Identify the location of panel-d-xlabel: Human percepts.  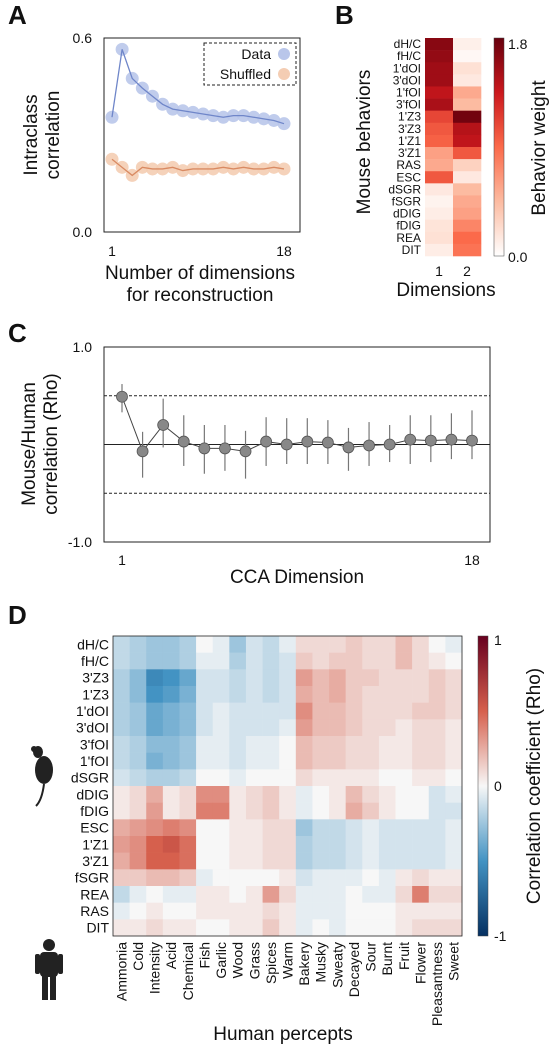
(282, 1034).